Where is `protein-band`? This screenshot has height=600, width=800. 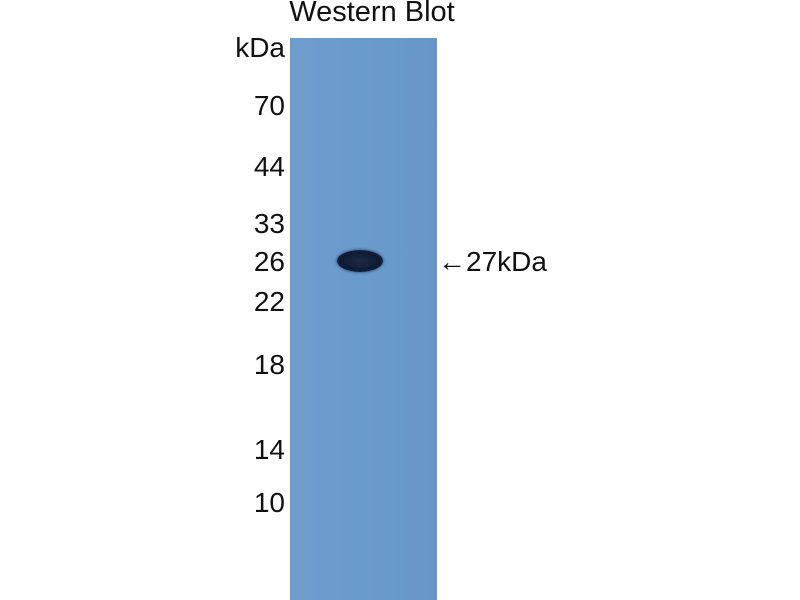
protein-band is located at coordinates (360, 261).